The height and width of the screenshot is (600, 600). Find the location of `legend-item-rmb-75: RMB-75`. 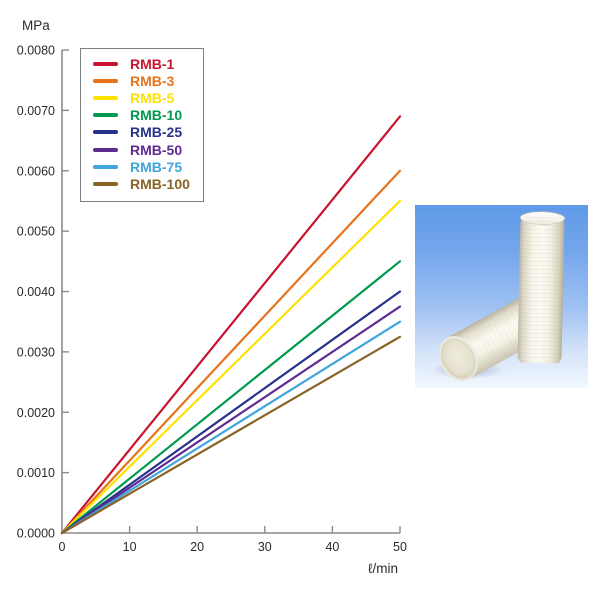

legend-item-rmb-75: RMB-75 is located at coordinates (142, 166).